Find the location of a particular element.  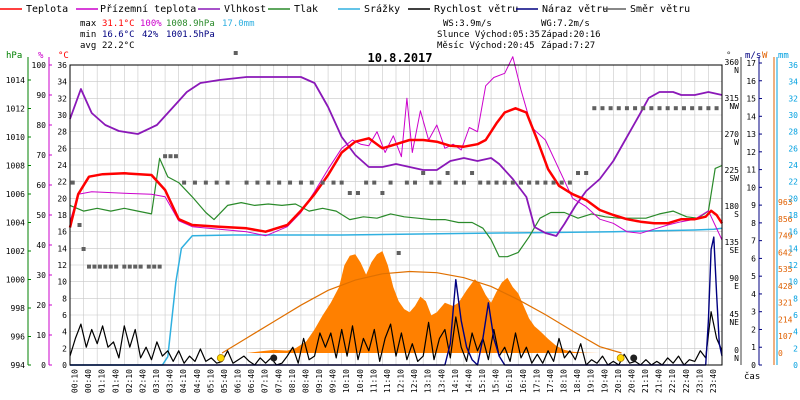

tick-direction-2: 90 is located at coordinates (734, 278).